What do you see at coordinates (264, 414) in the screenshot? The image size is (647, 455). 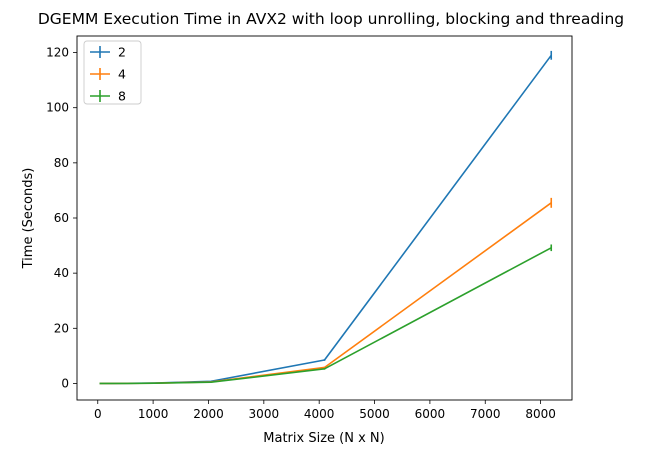 I see `x-tick-label: 3000` at bounding box center [264, 414].